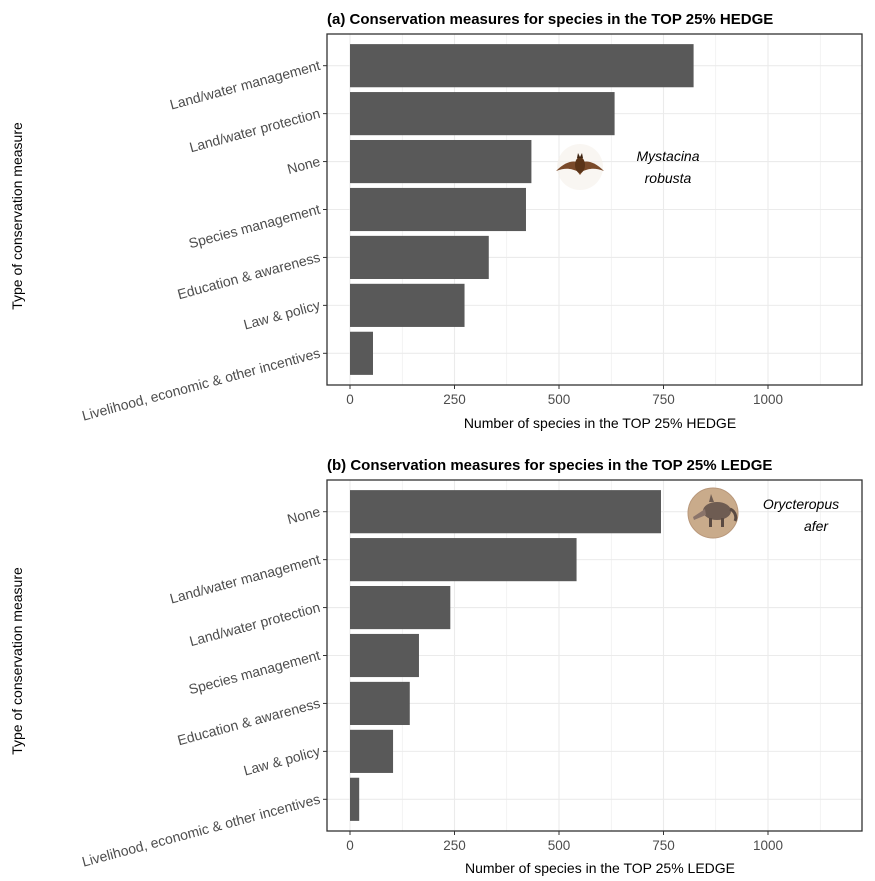 This screenshot has height=881, width=875. I want to click on panel-a-y-axis-title: Type of conservation measure, so click(17, 216).